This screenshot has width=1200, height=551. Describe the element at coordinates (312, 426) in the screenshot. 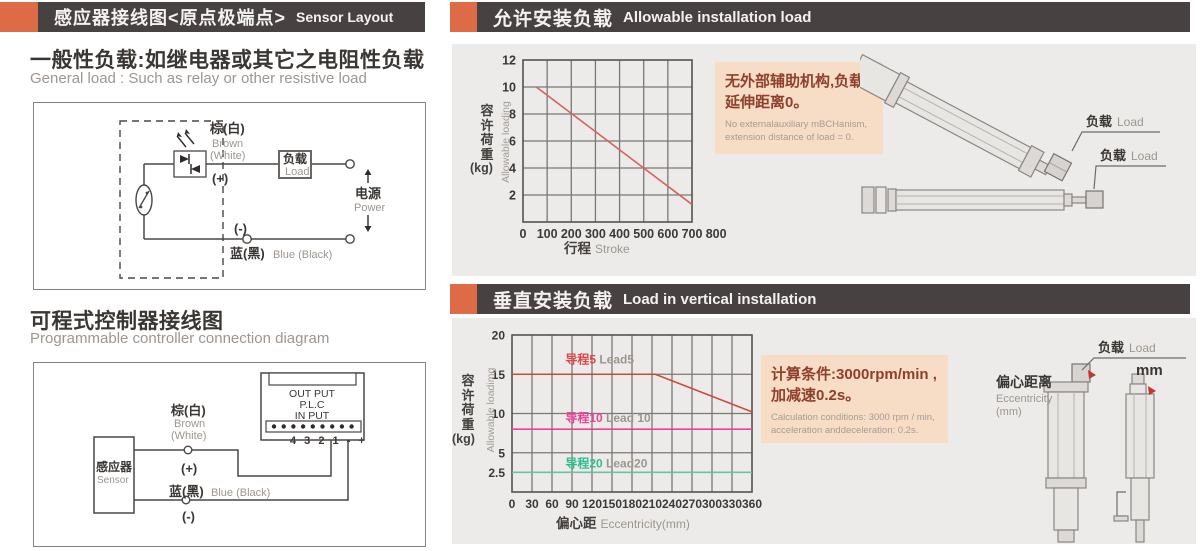

I see `terminal-dots` at that location.